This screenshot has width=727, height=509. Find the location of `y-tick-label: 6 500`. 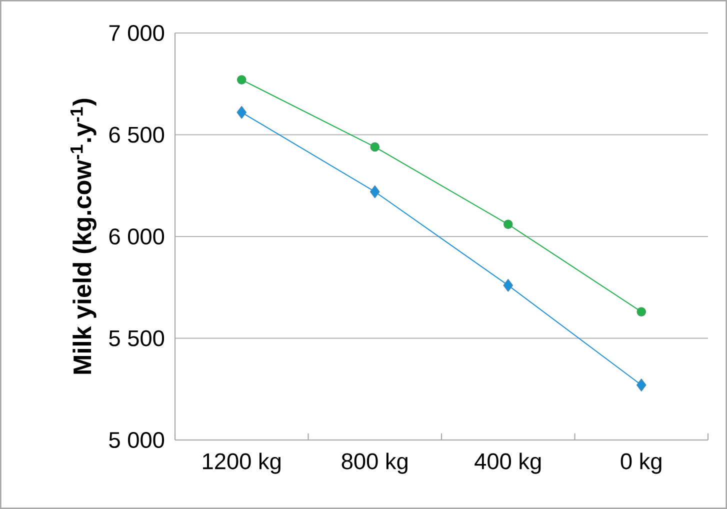

y-tick-label: 6 500 is located at coordinates (136, 134).